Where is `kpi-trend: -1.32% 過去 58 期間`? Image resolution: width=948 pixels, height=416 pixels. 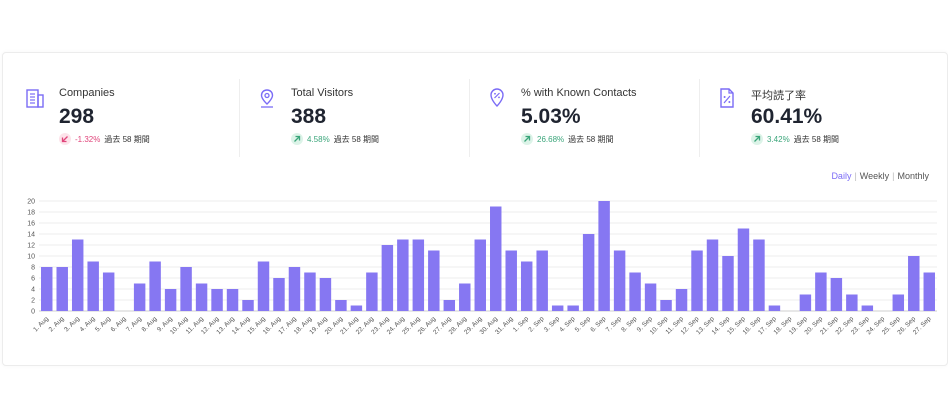
kpi-trend: -1.32% 過去 58 期間 is located at coordinates (104, 139).